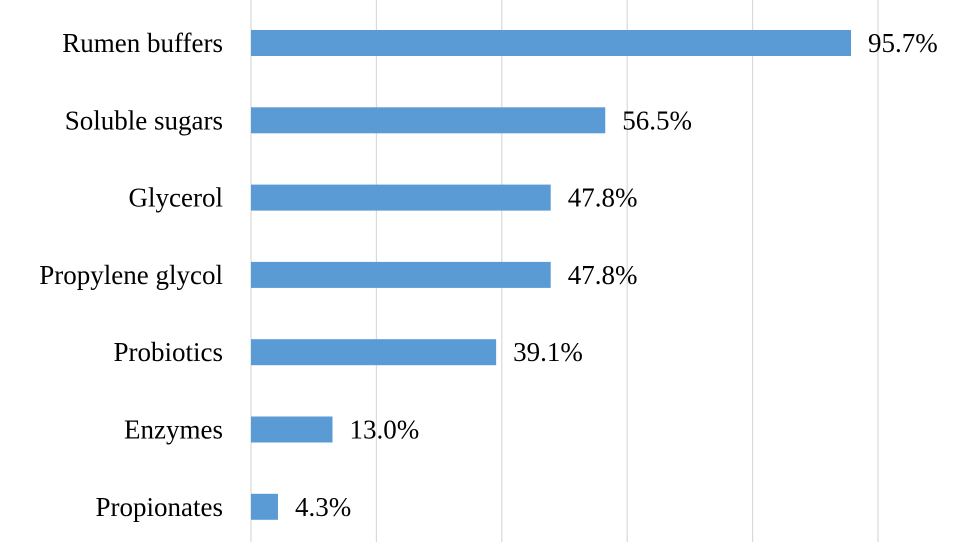 The height and width of the screenshot is (542, 957). Describe the element at coordinates (160, 507) in the screenshot. I see `category-label: Propionates` at that location.